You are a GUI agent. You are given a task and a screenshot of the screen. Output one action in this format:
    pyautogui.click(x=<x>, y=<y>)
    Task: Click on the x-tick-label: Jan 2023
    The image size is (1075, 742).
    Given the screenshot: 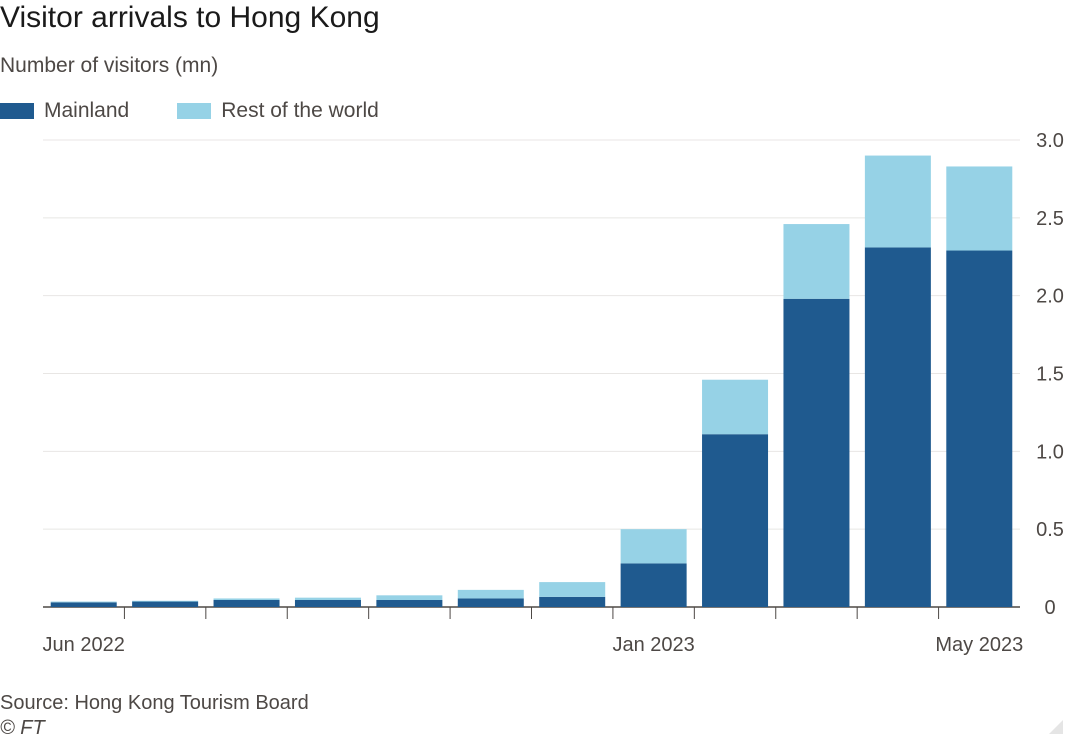 What is the action you would take?
    pyautogui.click(x=653, y=645)
    